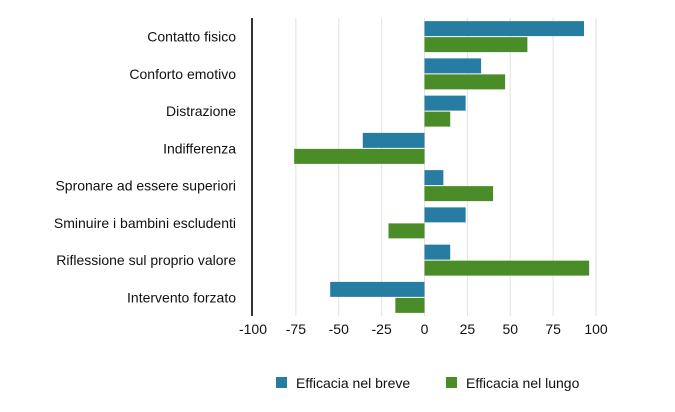  I want to click on x-tick-label: -100, so click(253, 329).